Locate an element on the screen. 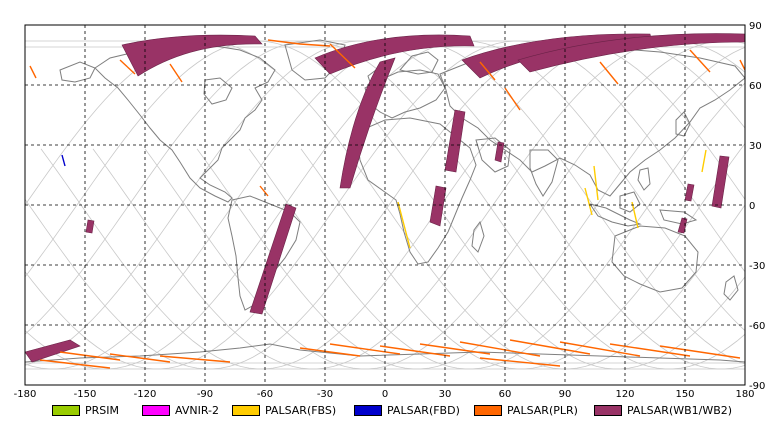 Image resolution: width=770 pixels, height=430 pixels. x-tick-label: 0 is located at coordinates (385, 394).